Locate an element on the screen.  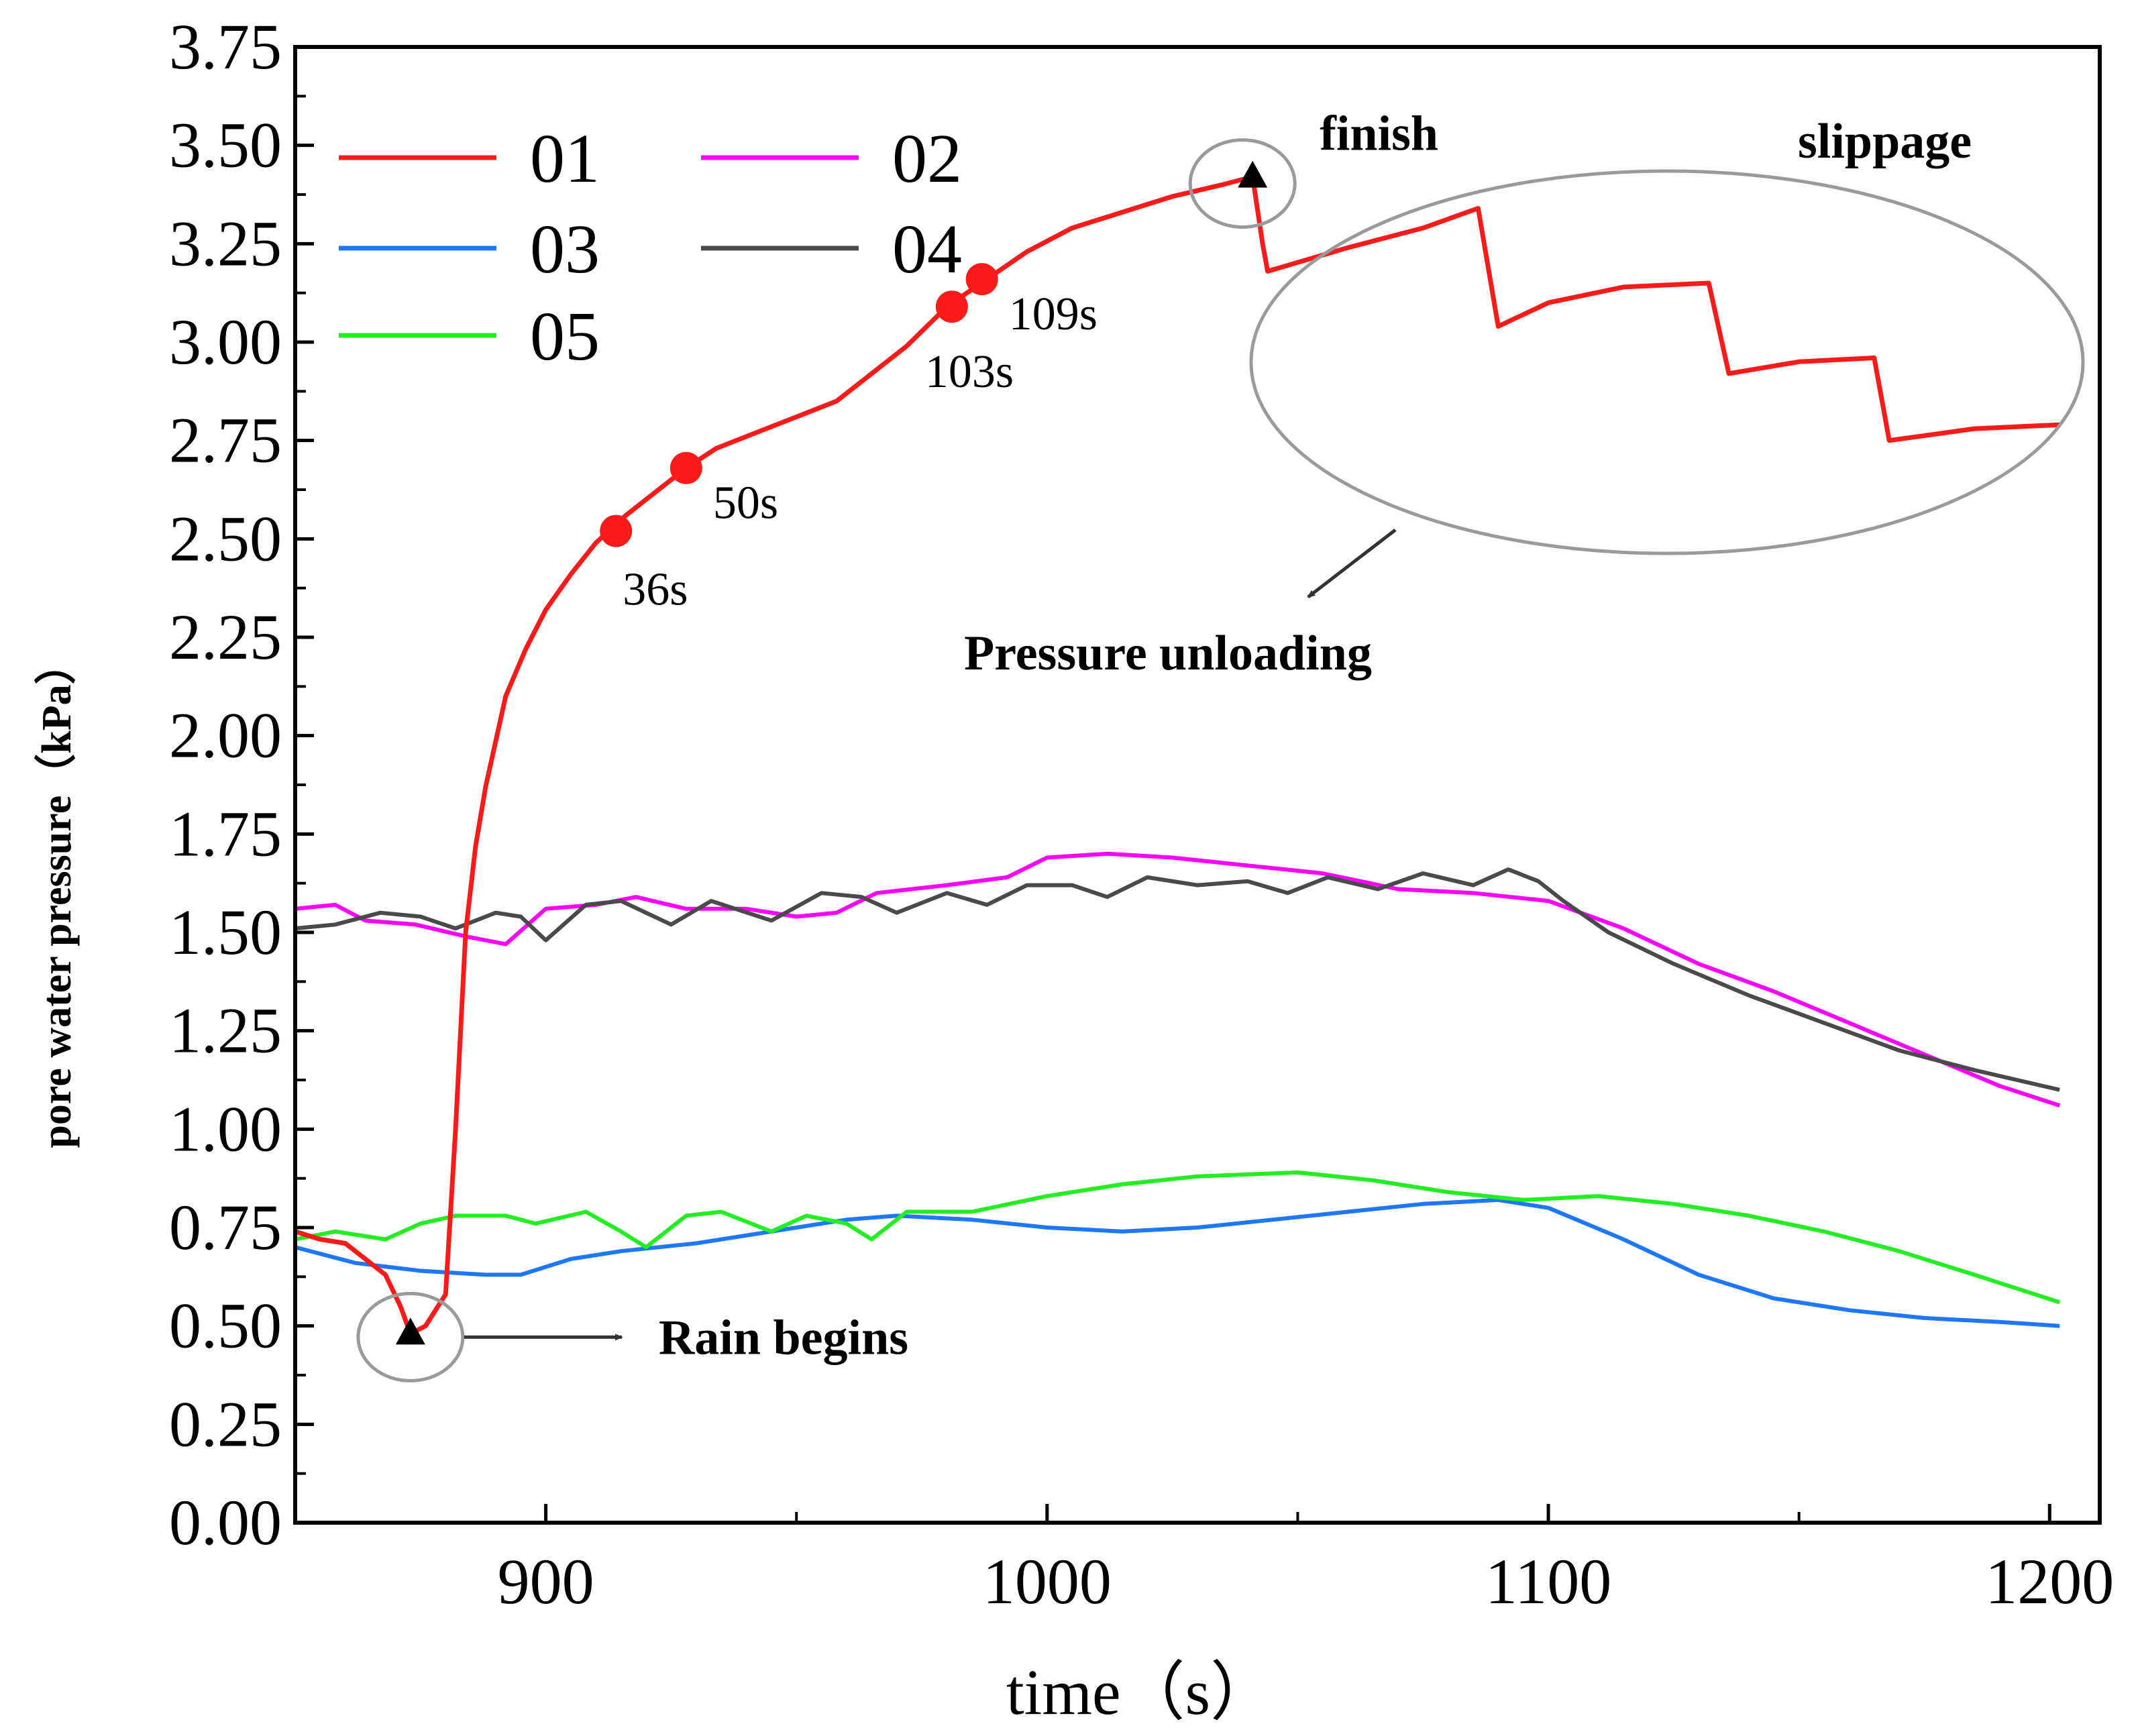
y-tick-label: 0.75 is located at coordinates (225, 1227).